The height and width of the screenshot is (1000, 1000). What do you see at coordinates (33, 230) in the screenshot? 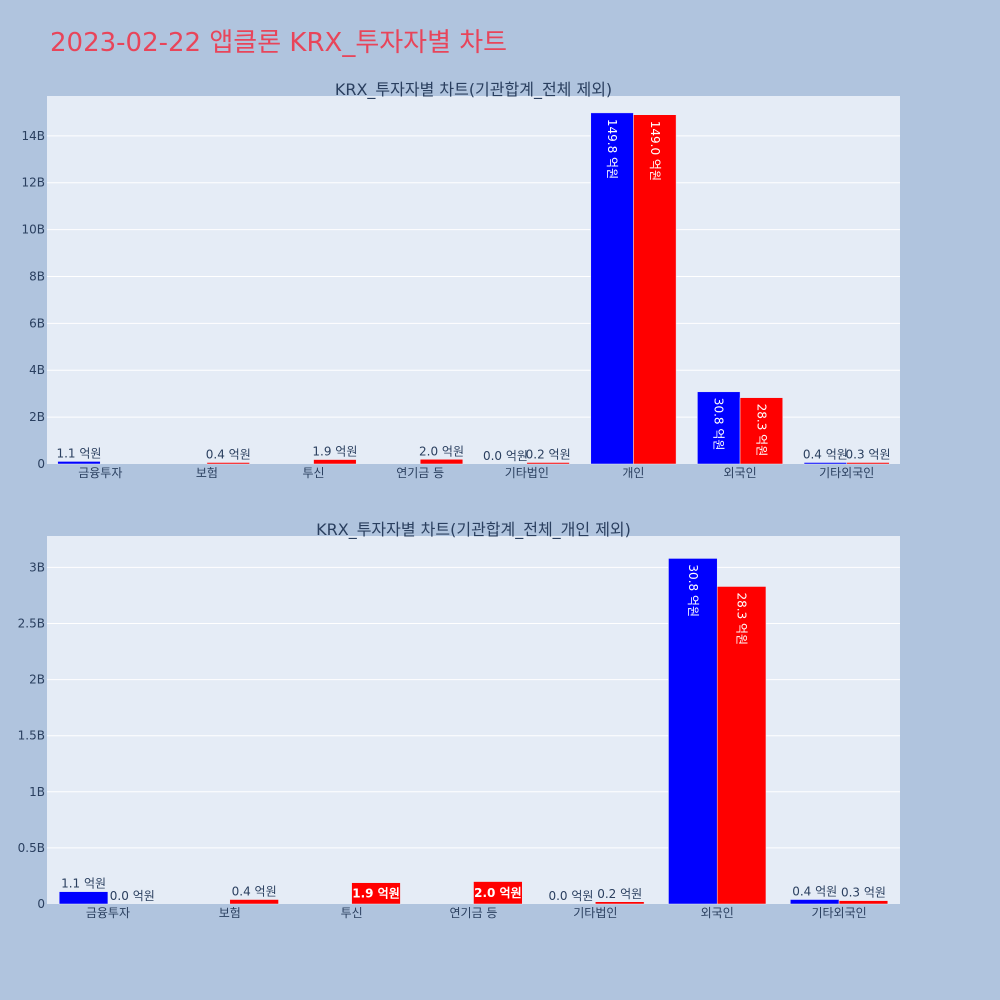
I see `y-tick-label: 10B` at bounding box center [33, 230].